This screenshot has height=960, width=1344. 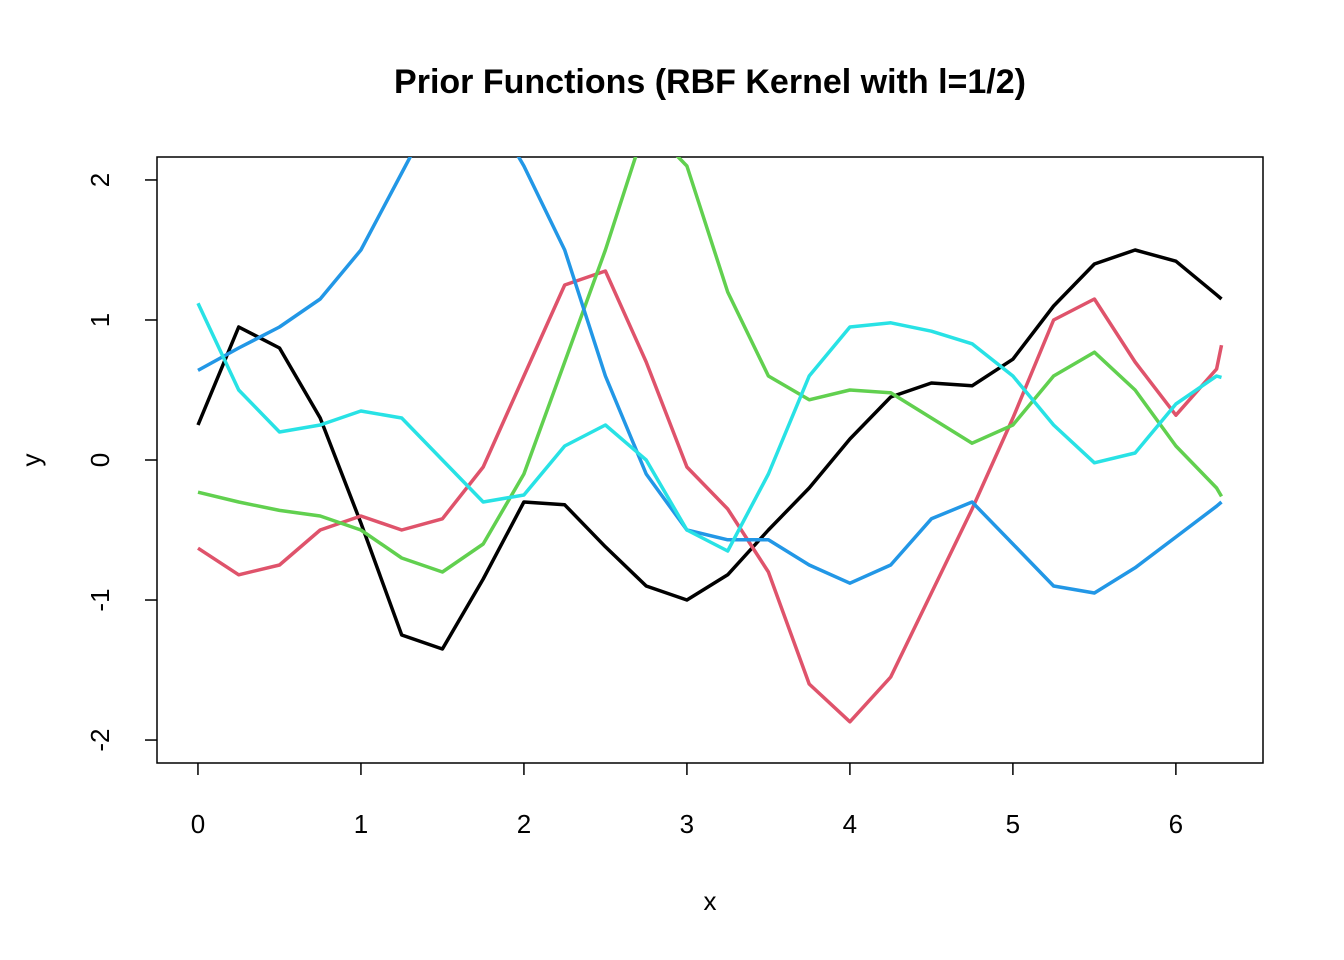 I want to click on y-tick-label: -1, so click(x=100, y=599).